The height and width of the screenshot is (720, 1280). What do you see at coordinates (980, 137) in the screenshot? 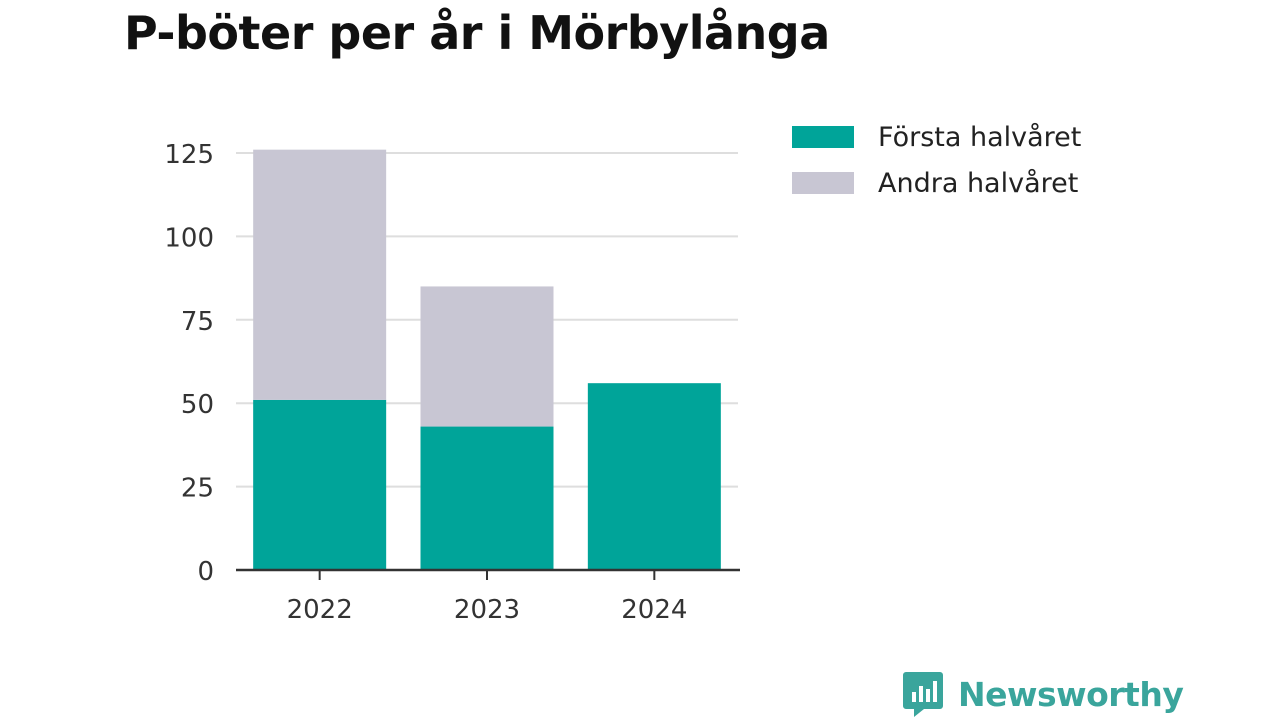
I see `legend-label-series-1: Första halvåret` at bounding box center [980, 137].